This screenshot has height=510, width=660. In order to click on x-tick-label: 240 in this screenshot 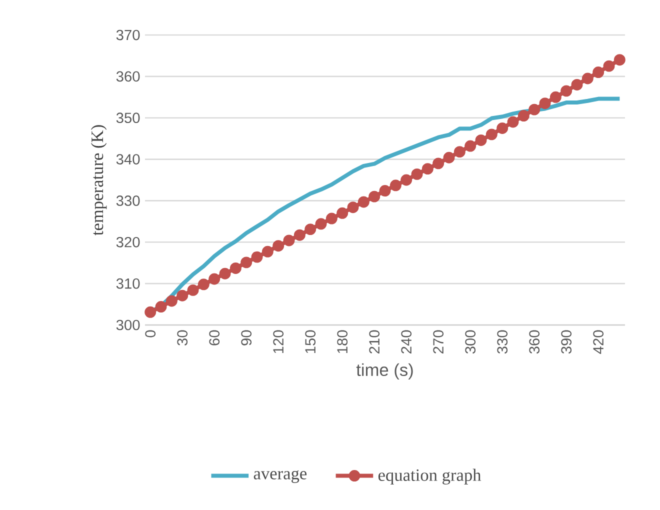, I will do `click(406, 342)`.